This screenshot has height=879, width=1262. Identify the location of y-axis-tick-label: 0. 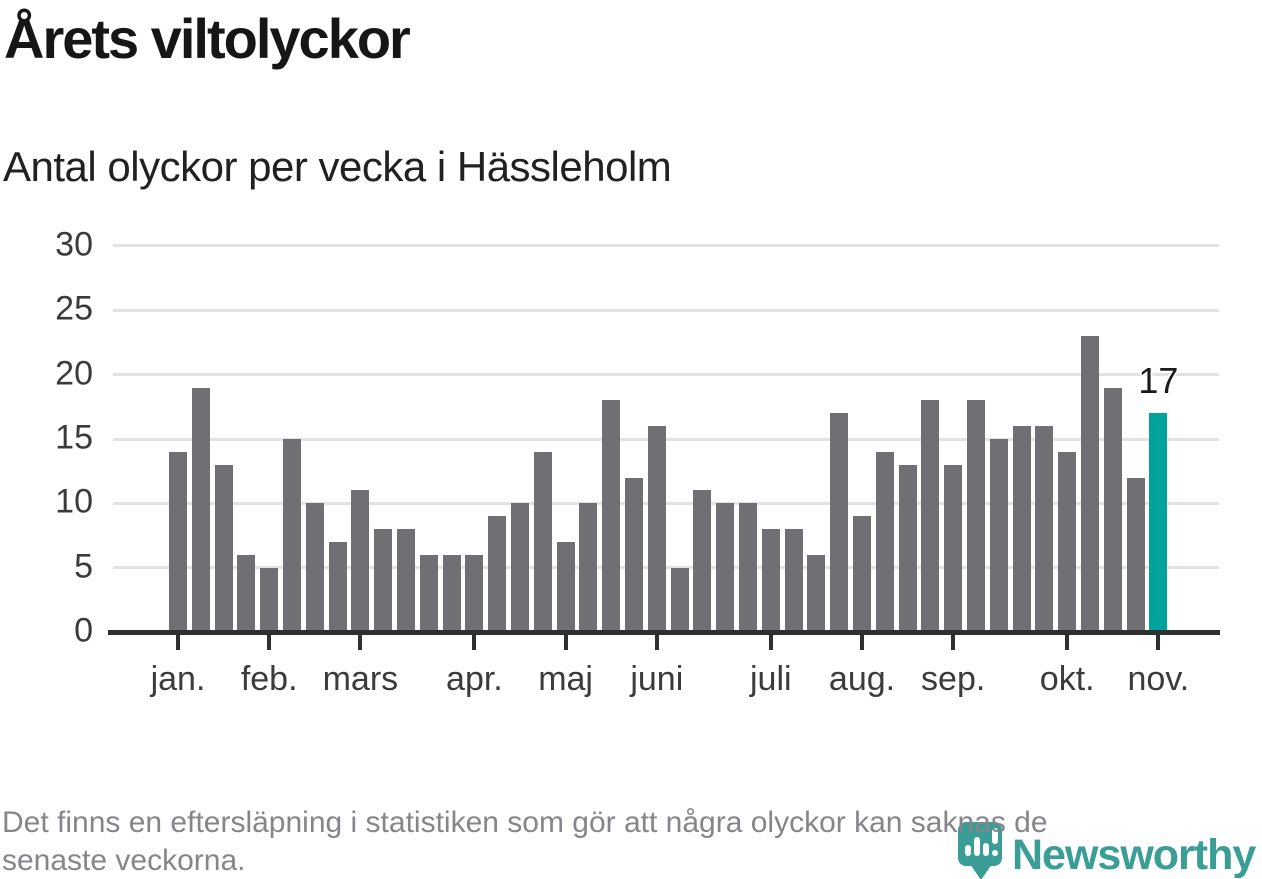
(83, 630).